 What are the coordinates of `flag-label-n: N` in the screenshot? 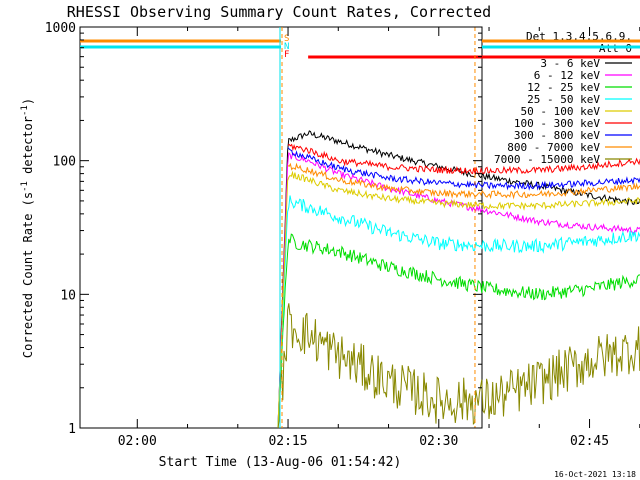 It's located at (286, 47).